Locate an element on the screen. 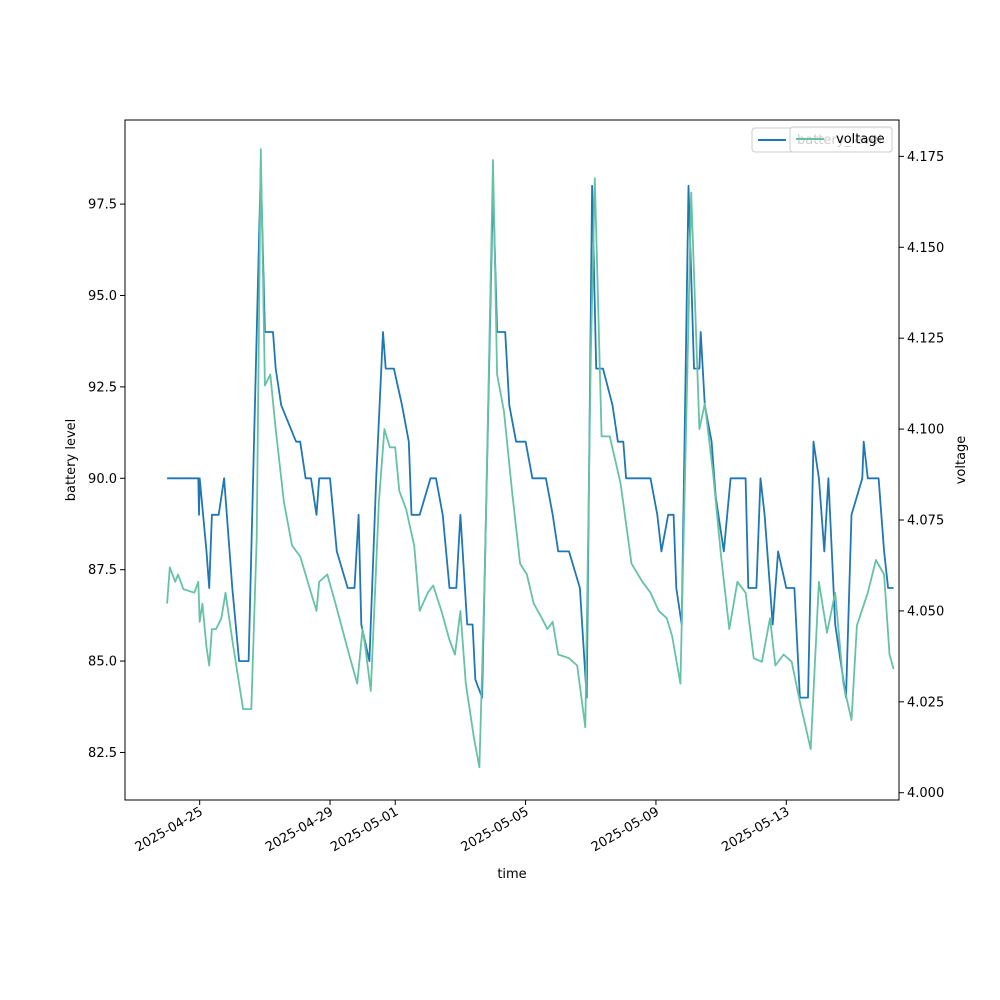 The width and height of the screenshot is (1000, 1000). y-tick-label: 85.0 is located at coordinates (102, 662).